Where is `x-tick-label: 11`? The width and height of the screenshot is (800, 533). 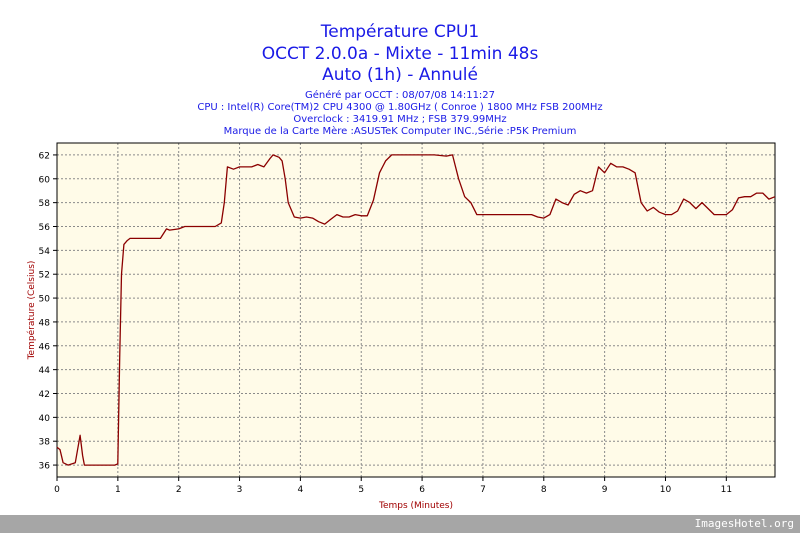
x-tick-label: 11 is located at coordinates (726, 490).